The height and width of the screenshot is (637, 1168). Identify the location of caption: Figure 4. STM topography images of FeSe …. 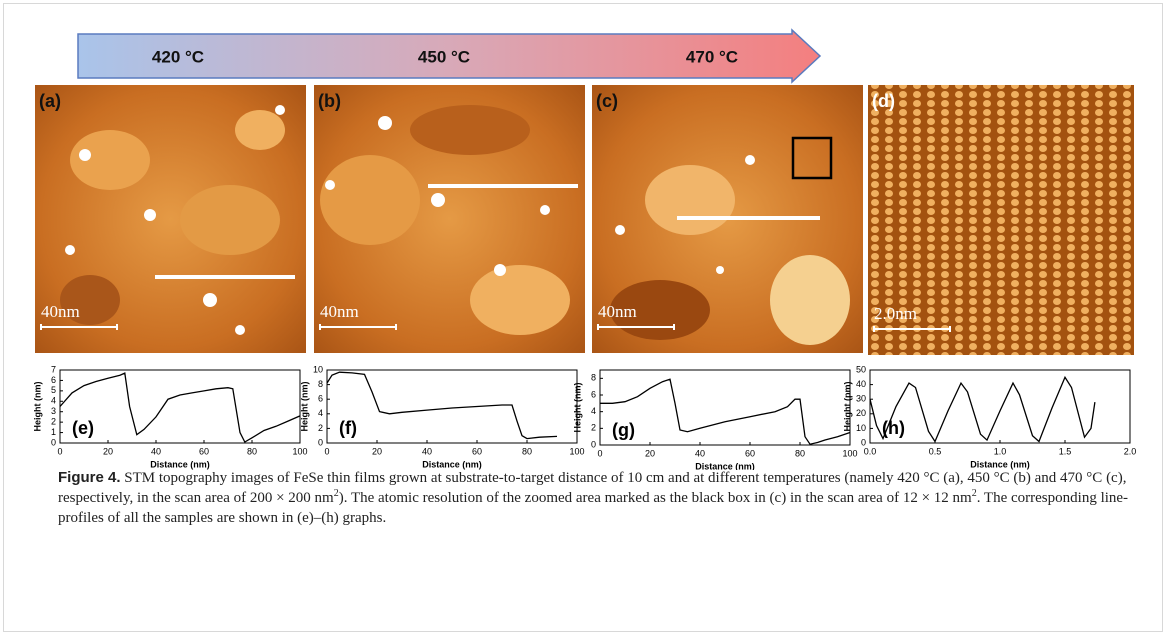
(598, 498).